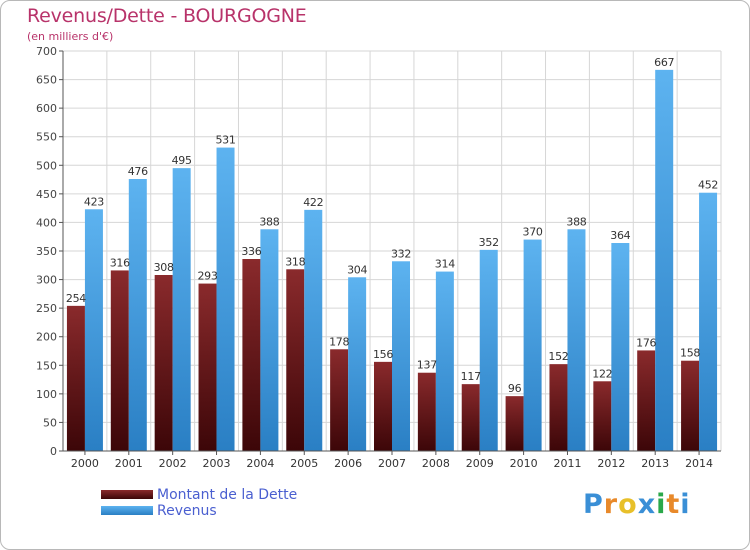 This screenshot has width=750, height=550. What do you see at coordinates (251, 251) in the screenshot?
I see `data-label-debt: 336` at bounding box center [251, 251].